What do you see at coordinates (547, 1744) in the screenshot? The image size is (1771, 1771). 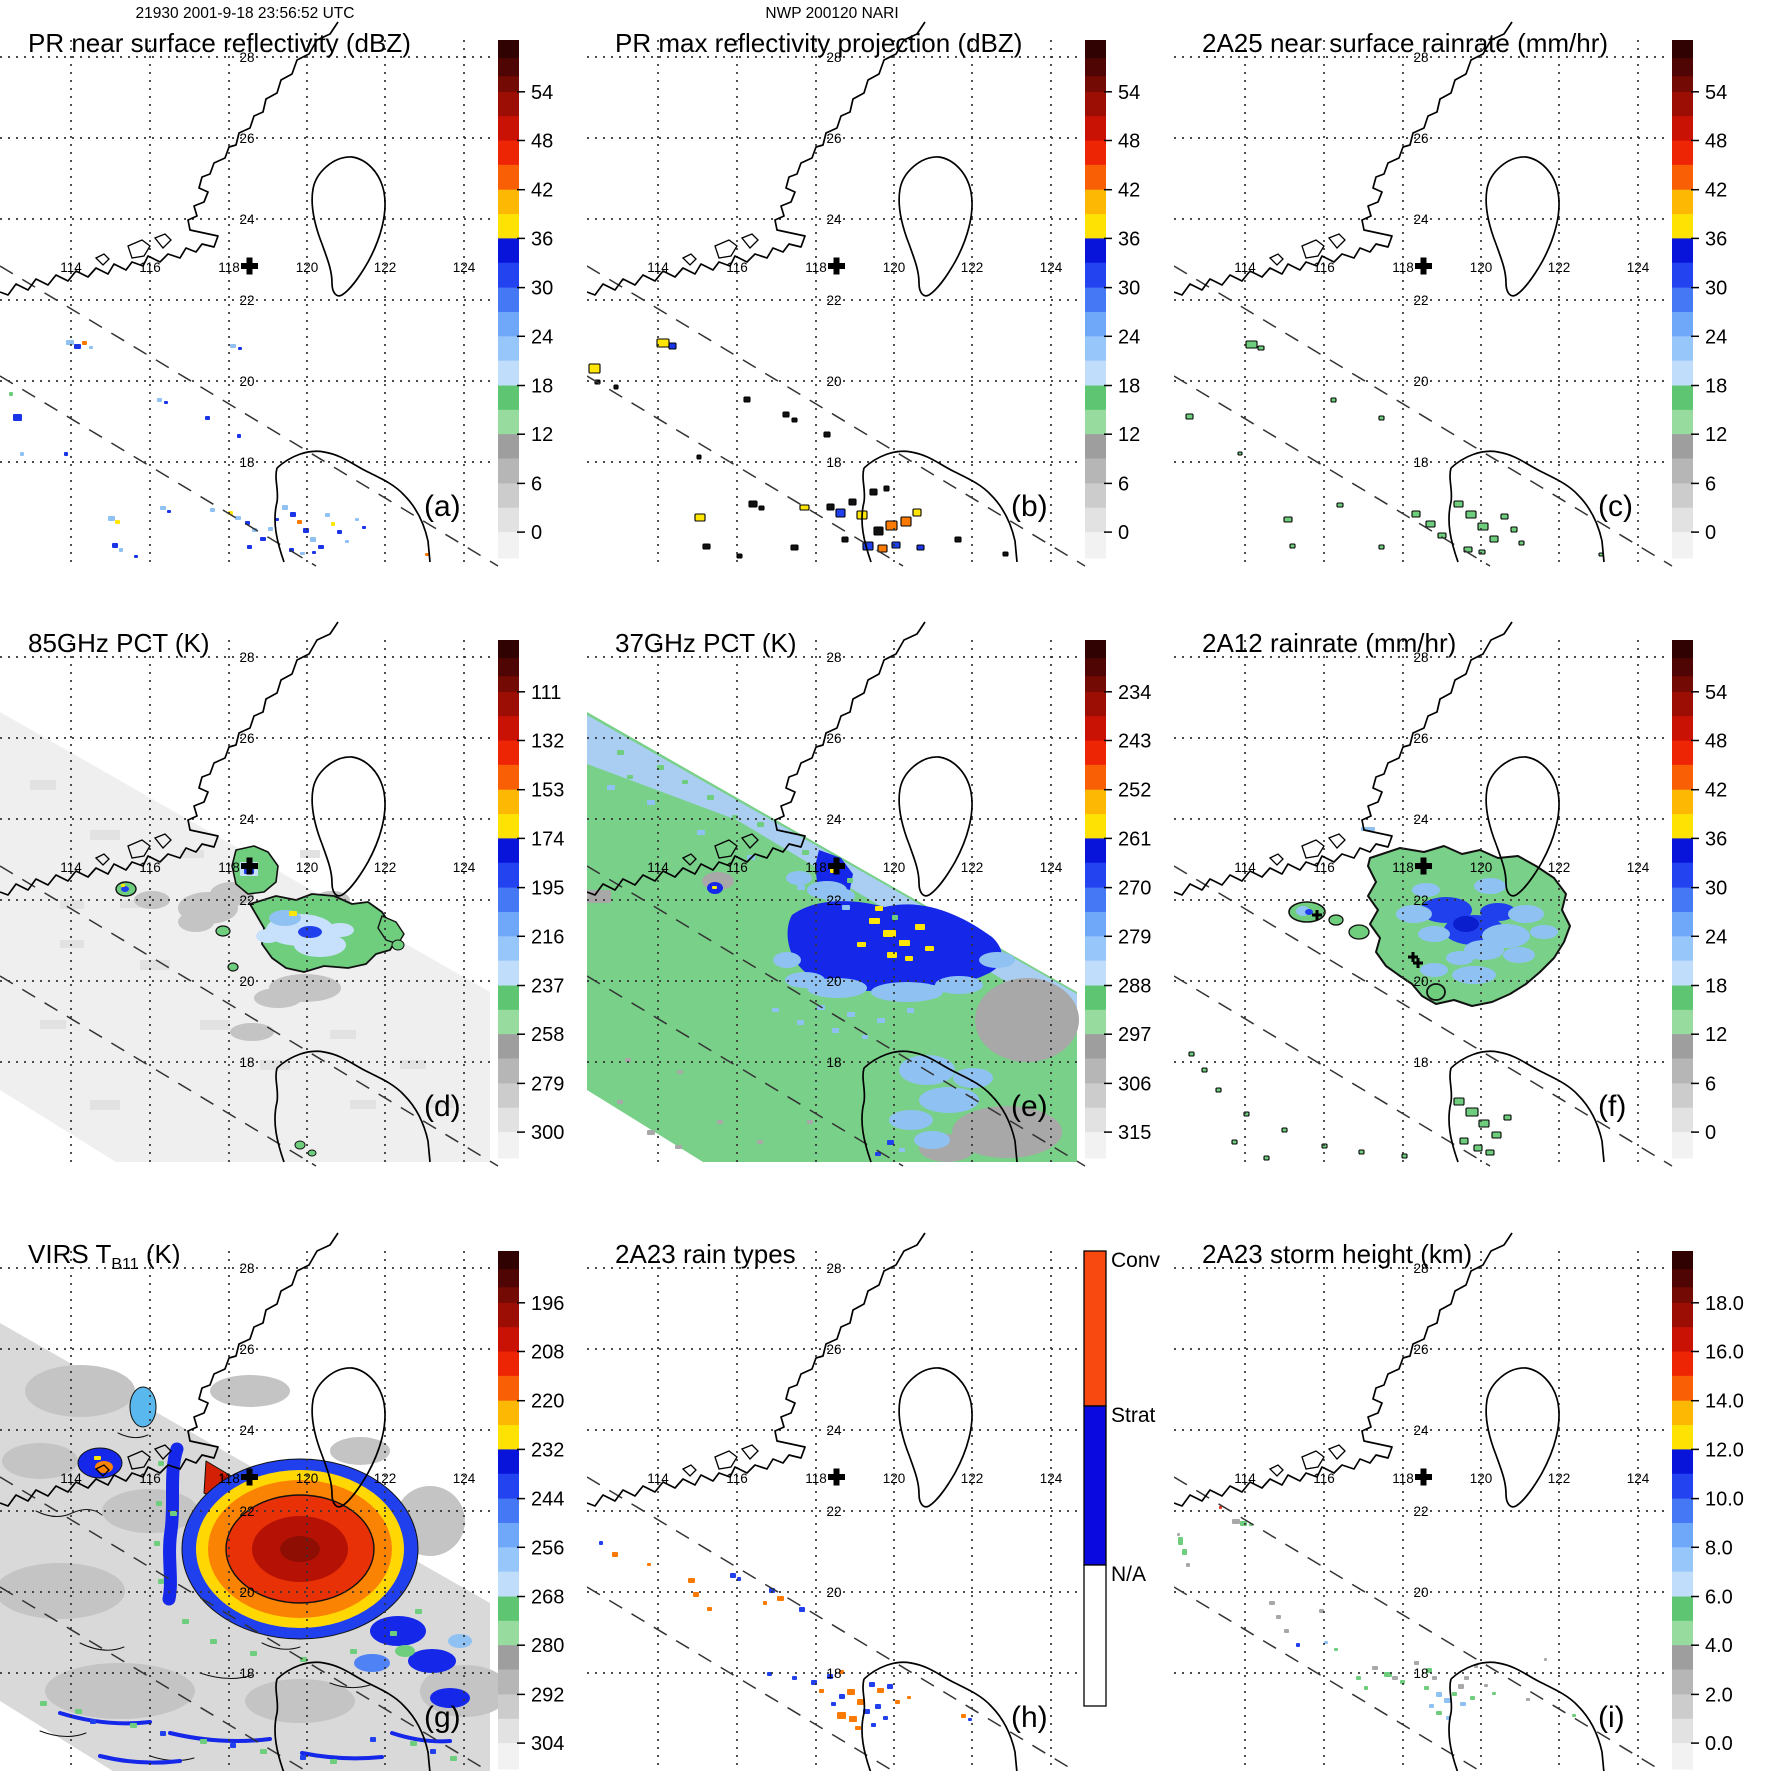 I see `colorbar-tick-label: 304` at bounding box center [547, 1744].